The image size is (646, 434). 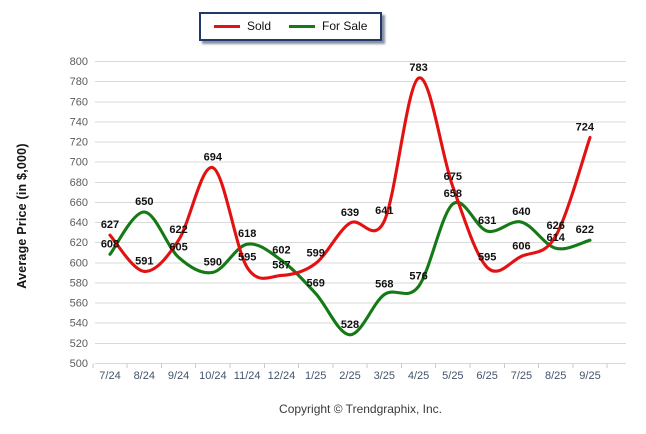 I want to click on y-tick-label: 640, so click(x=79, y=223).